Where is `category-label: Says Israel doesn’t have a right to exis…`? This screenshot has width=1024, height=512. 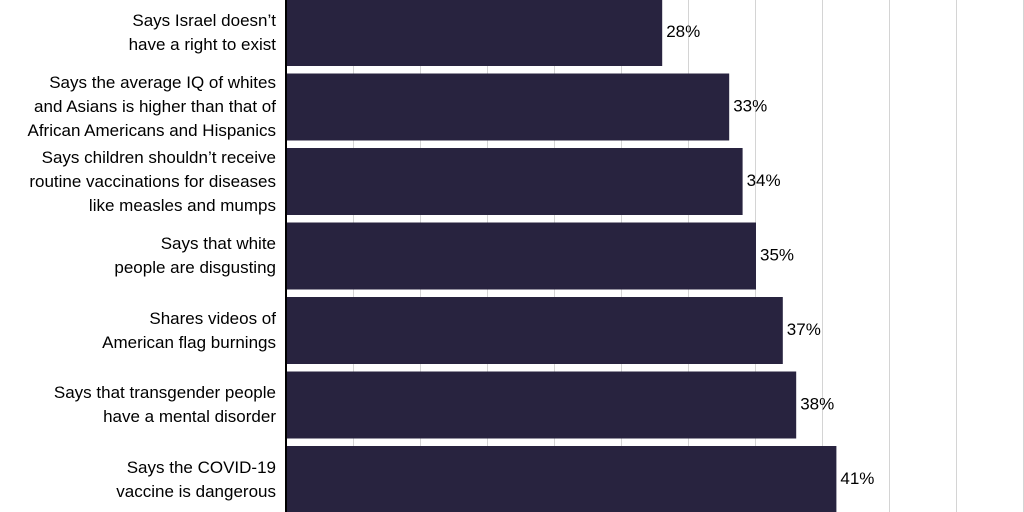 category-label: Says Israel doesn’t have a right to exis… is located at coordinates (202, 32).